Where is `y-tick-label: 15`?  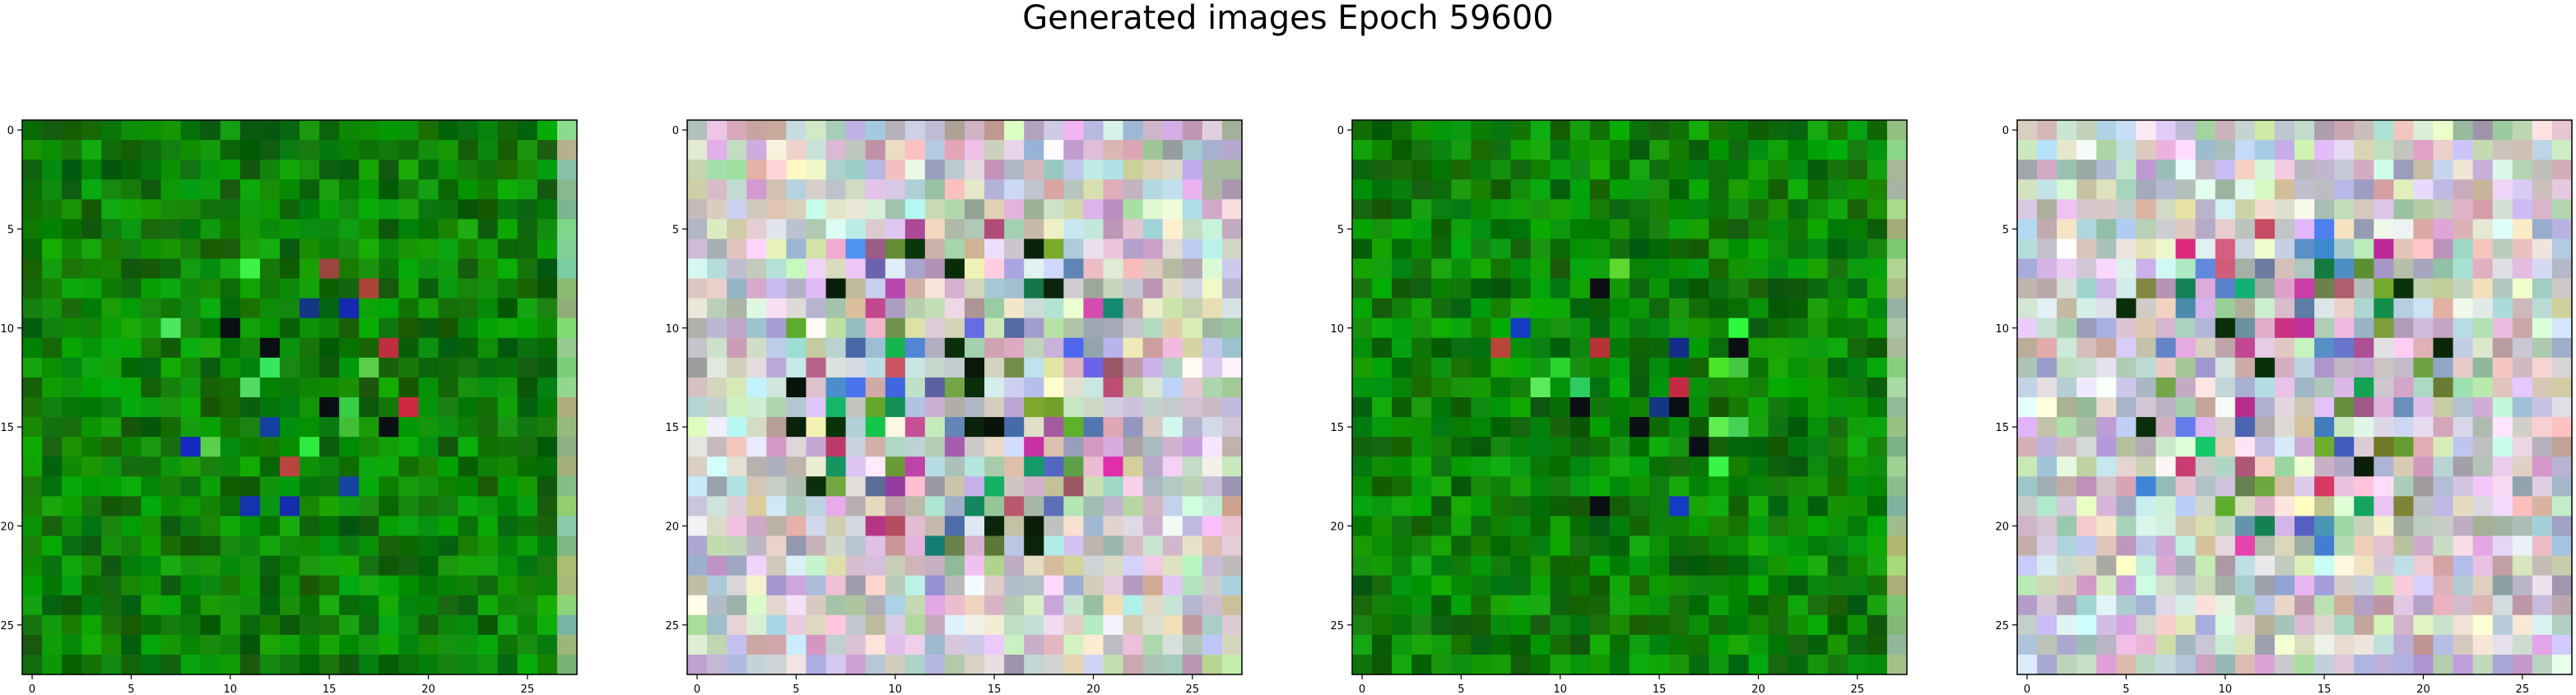 y-tick-label: 15 is located at coordinates (672, 428).